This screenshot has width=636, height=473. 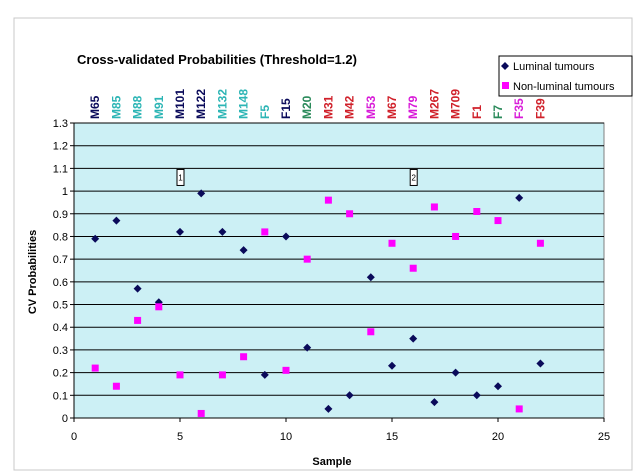 I want to click on y-tick-label: 0.1, so click(x=60, y=396).